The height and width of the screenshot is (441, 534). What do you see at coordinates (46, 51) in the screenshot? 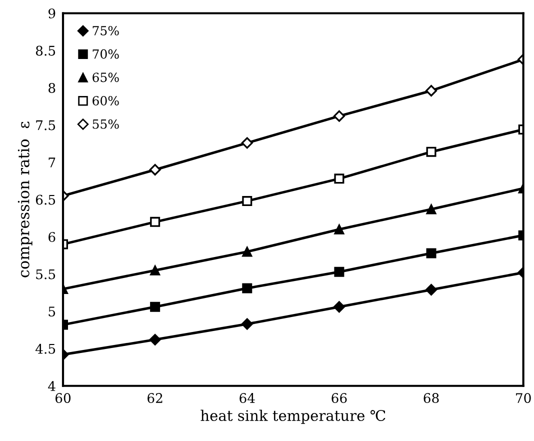
I see `y-tick-label: 8.5` at bounding box center [46, 51].